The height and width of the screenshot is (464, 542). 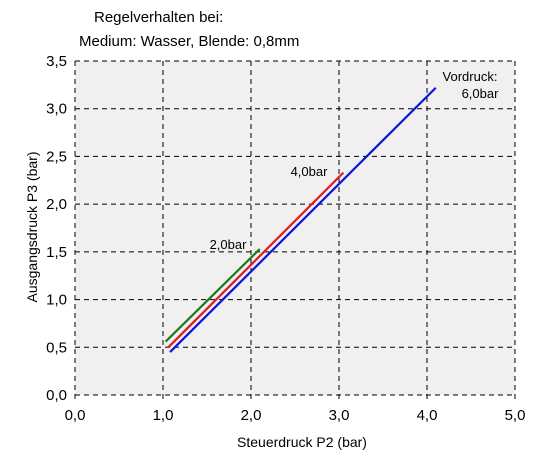 I want to click on y-tick-label: 2,5, so click(x=56, y=156).